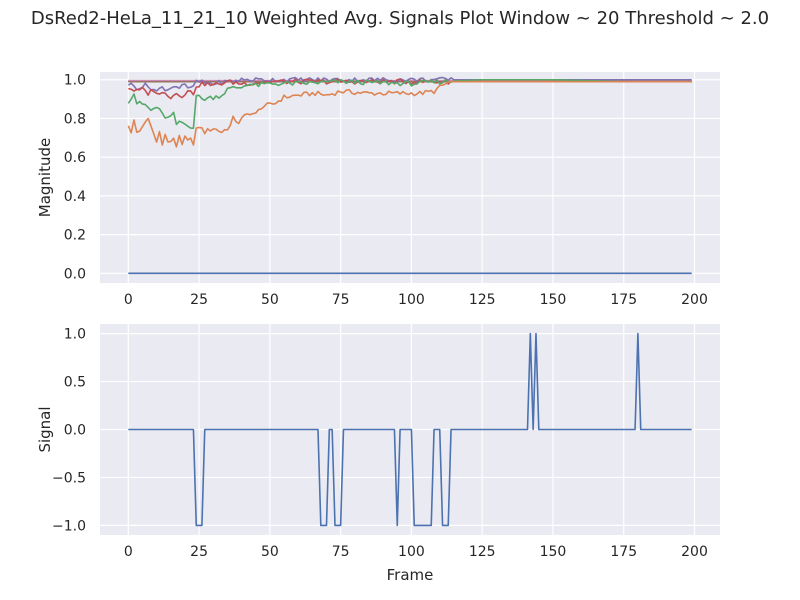  I want to click on y-tick-label: 0.6, so click(75, 158).